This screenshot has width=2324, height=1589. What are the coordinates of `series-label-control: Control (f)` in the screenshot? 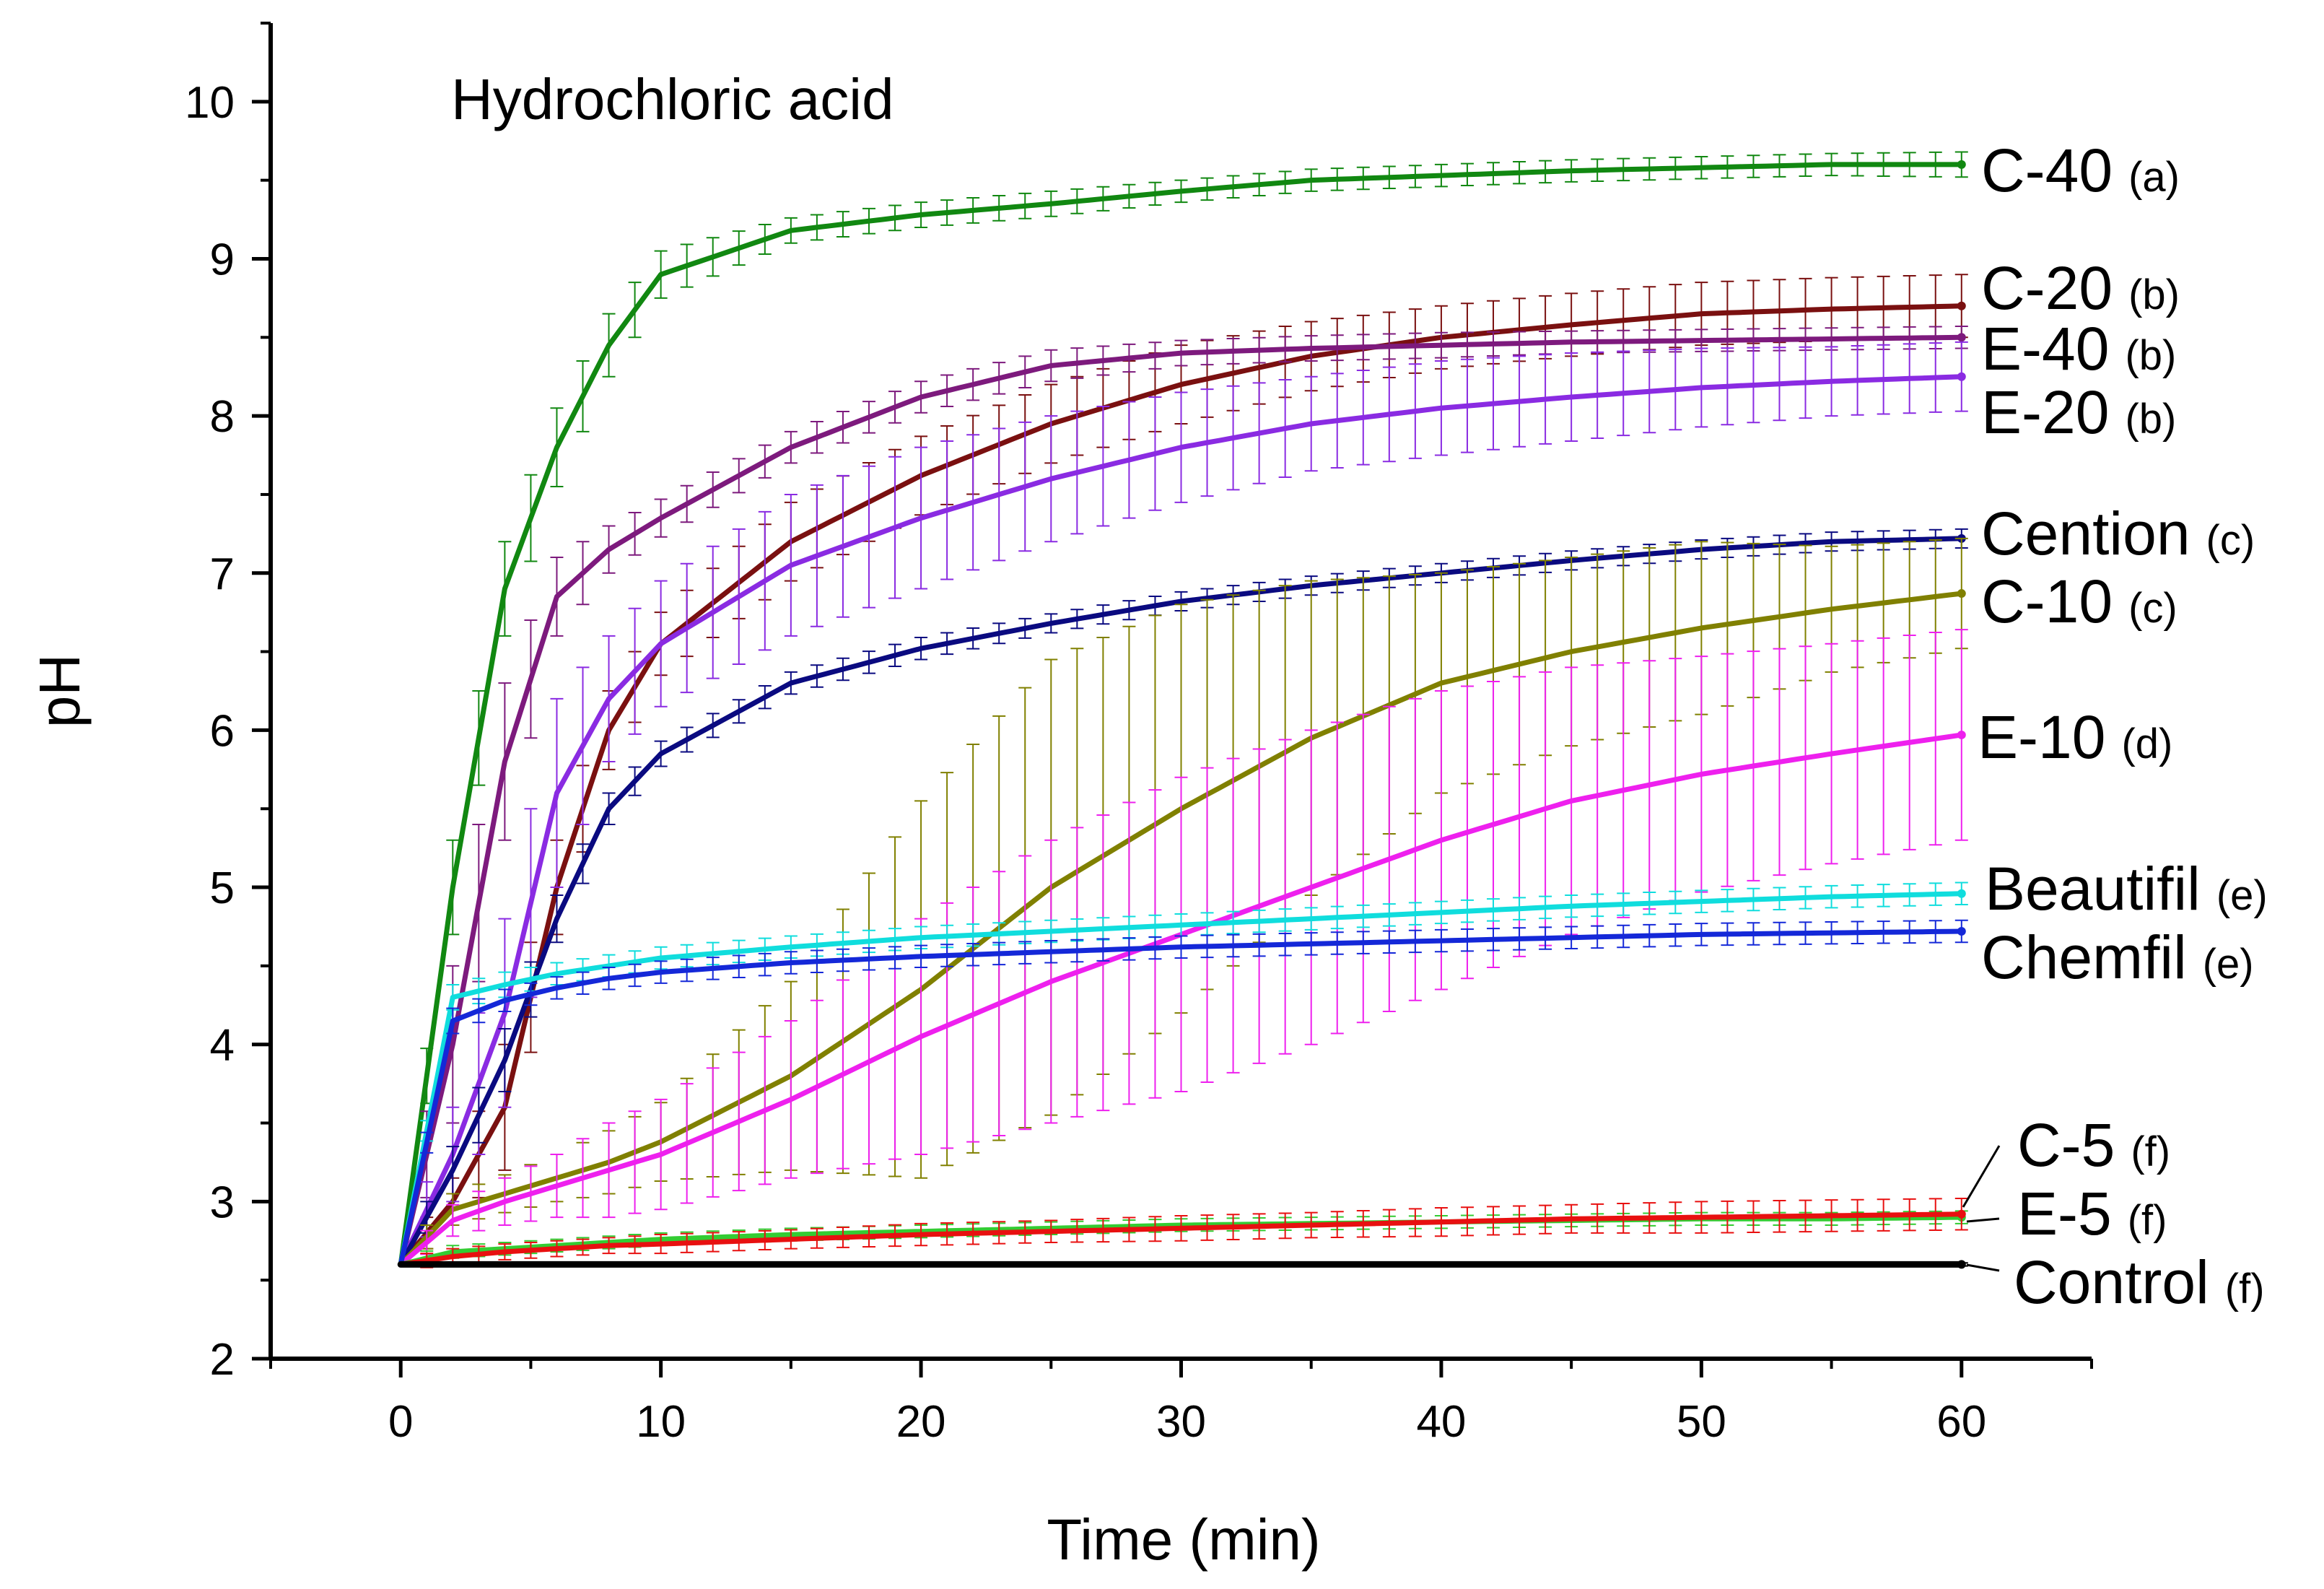 It's located at (2139, 1282).